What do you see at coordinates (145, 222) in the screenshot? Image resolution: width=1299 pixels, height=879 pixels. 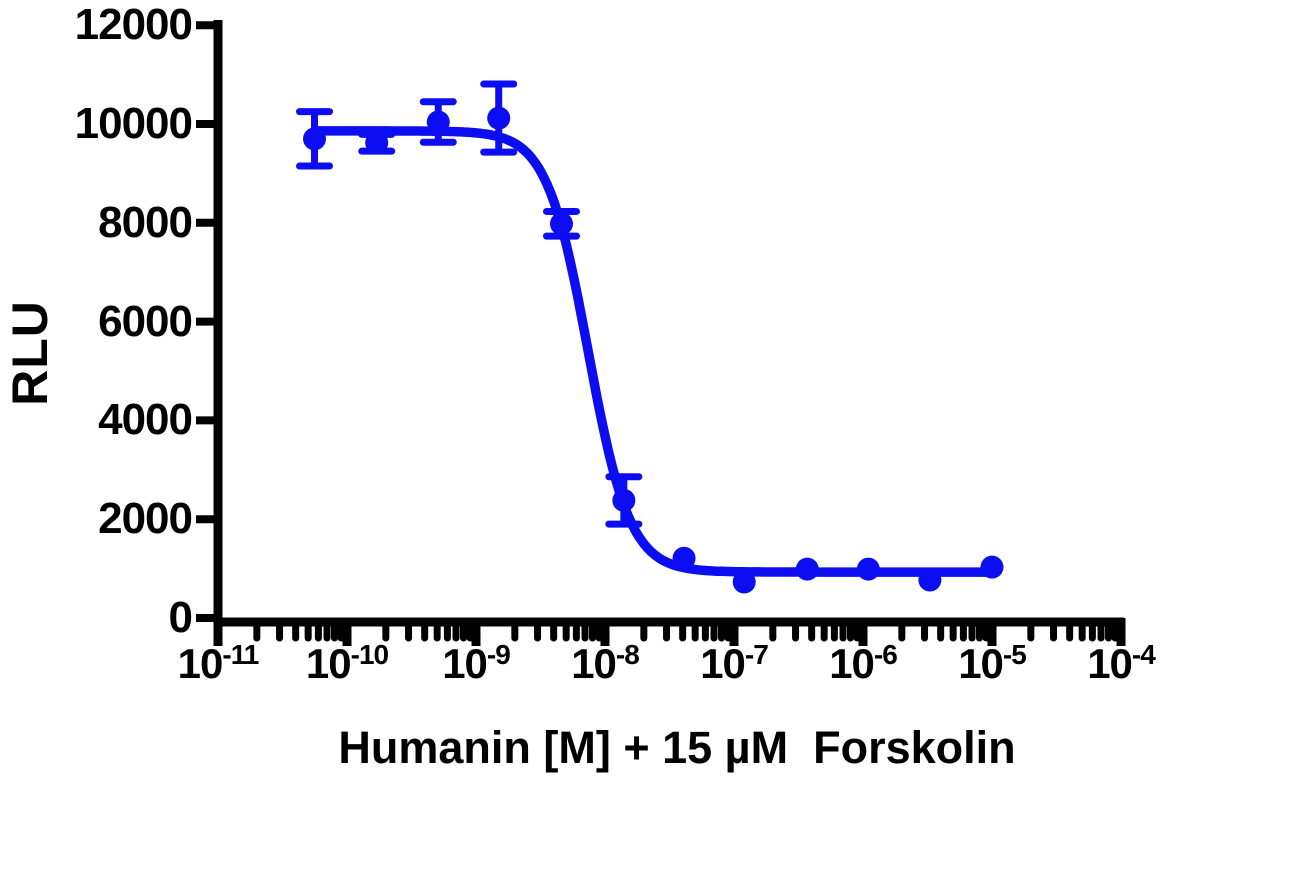 I see `y-tick-label: 8000` at bounding box center [145, 222].